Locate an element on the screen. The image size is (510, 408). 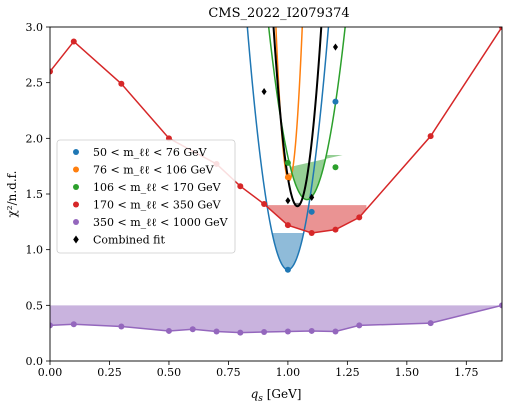
legend-entry-50-m-76-gev: 50 < m_ℓℓ < 76 GeV is located at coordinates (140, 152).